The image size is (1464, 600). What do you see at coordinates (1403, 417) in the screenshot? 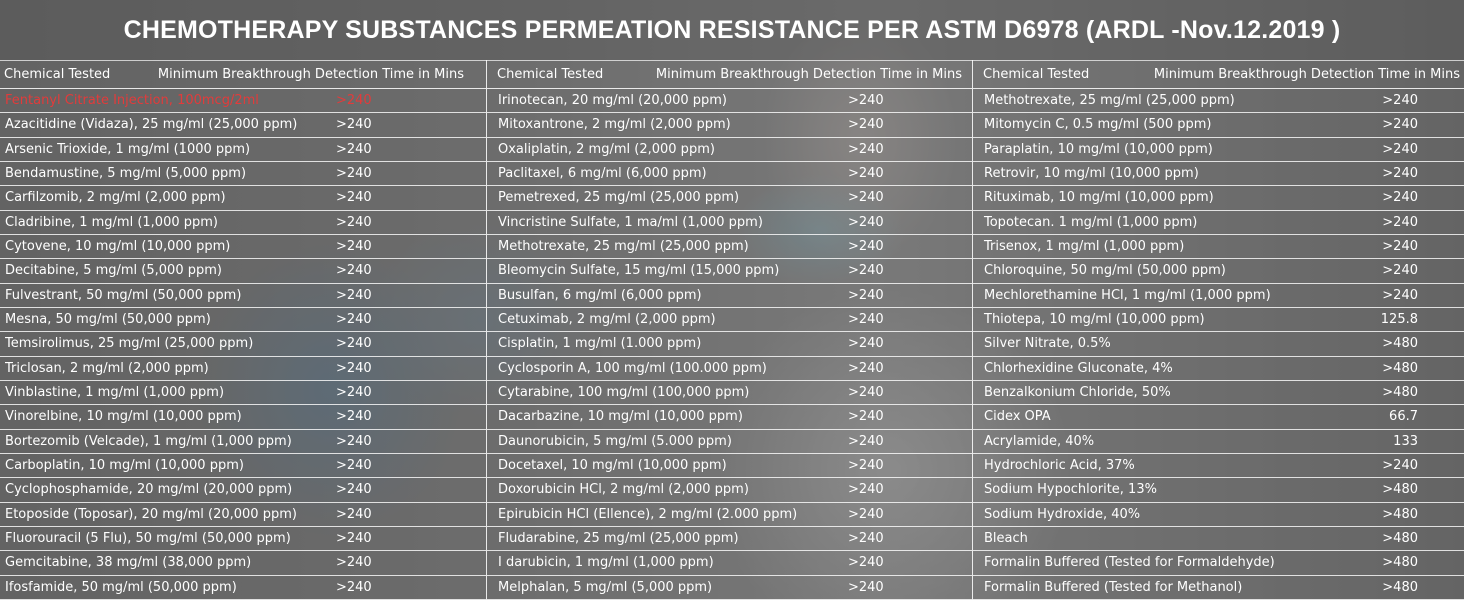
I see `breakthrough-time-value: 66.7` at bounding box center [1403, 417].